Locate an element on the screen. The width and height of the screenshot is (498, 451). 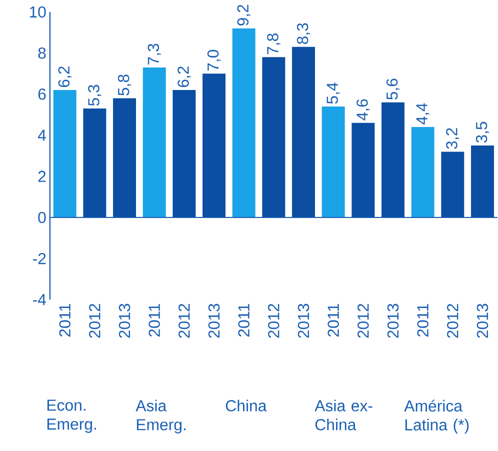
text: China is located at coordinates (246, 406).